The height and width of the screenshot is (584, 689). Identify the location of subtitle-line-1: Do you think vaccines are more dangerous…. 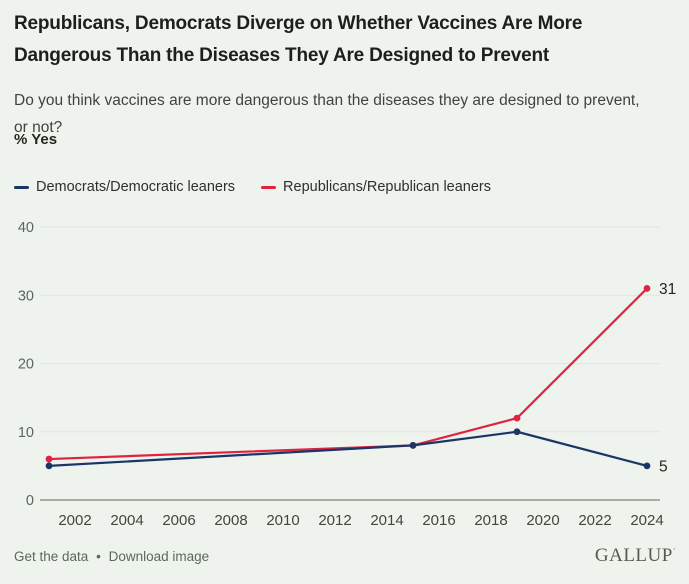
(327, 100).